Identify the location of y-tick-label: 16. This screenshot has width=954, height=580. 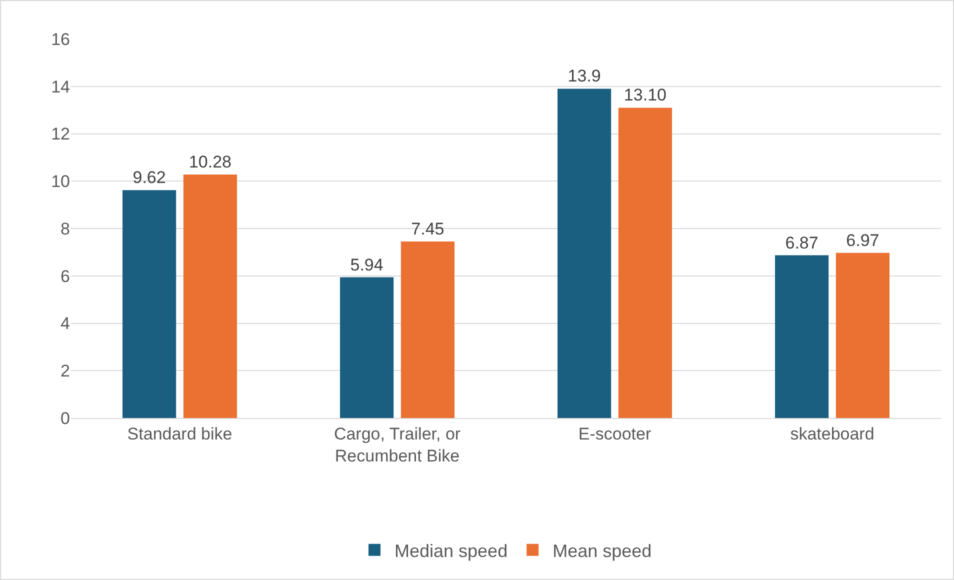
(60, 39).